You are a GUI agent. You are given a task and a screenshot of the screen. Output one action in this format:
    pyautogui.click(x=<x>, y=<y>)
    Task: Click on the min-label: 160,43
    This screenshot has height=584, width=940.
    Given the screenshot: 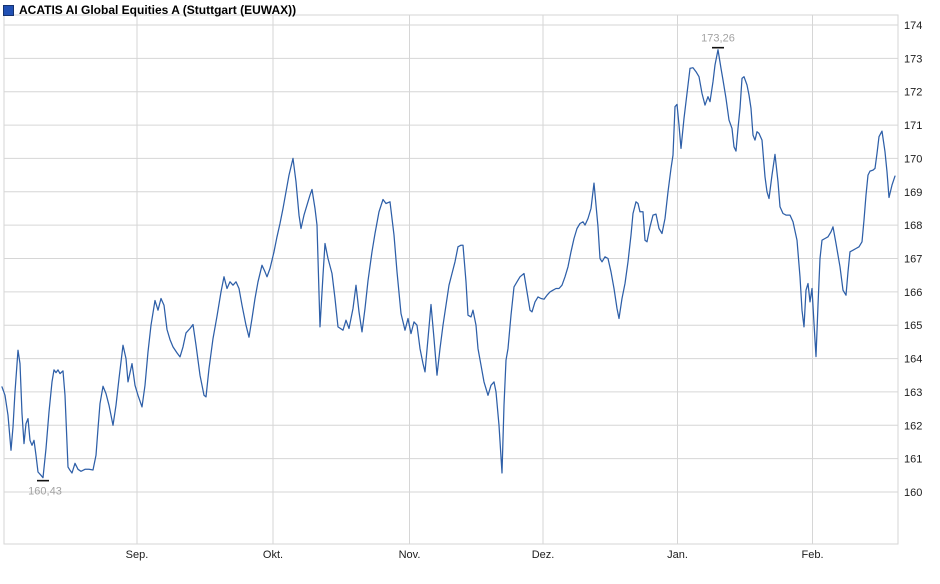 What is the action you would take?
    pyautogui.click(x=45, y=492)
    